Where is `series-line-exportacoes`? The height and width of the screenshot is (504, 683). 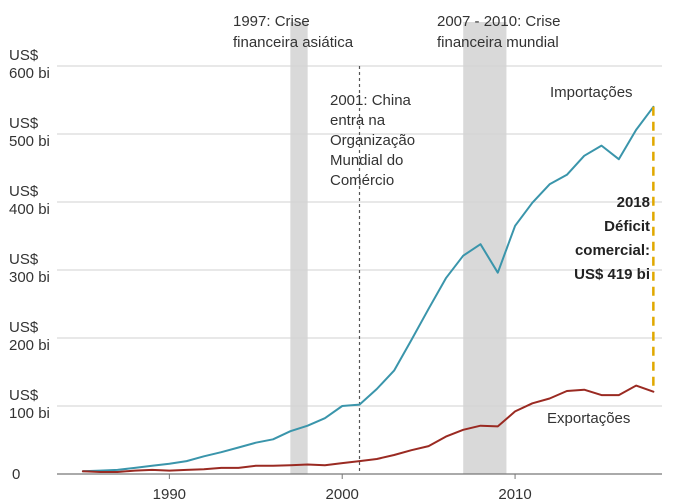 series-line-exportacoes is located at coordinates (368, 428).